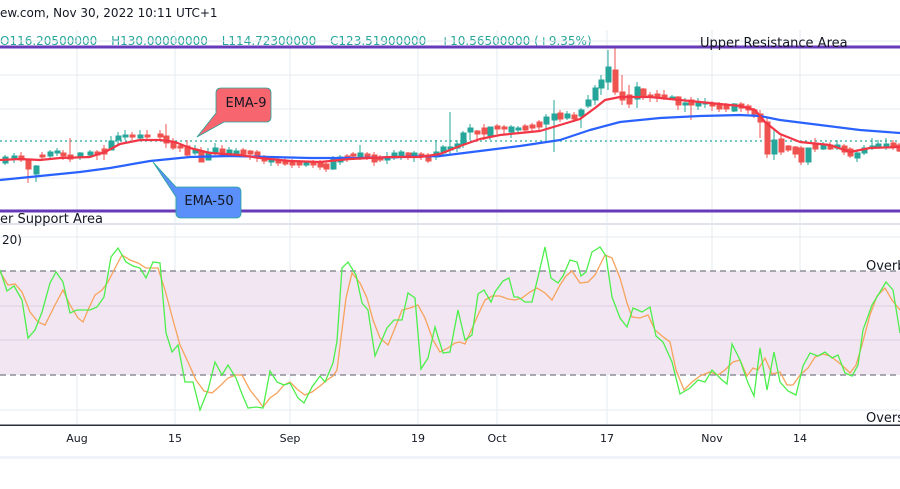  What do you see at coordinates (450, 457) in the screenshot?
I see `bottom-divider` at bounding box center [450, 457].